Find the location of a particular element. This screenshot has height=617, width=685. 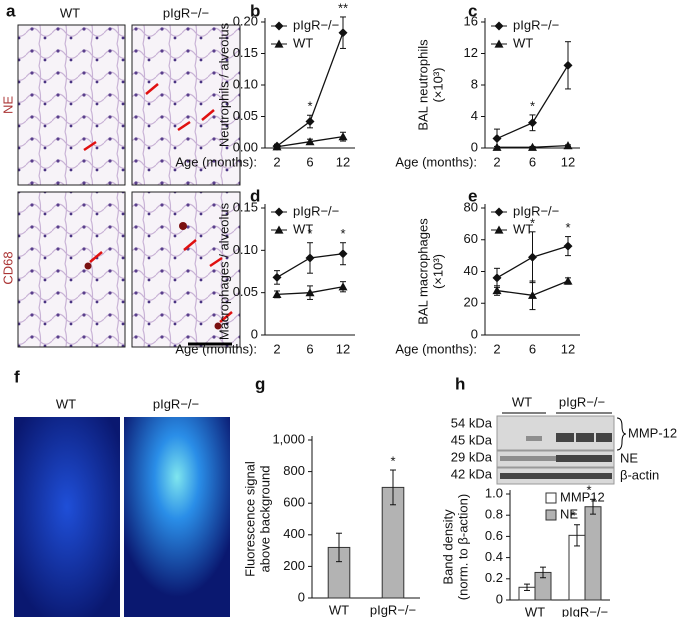

panel-label: g is located at coordinates (260, 383).